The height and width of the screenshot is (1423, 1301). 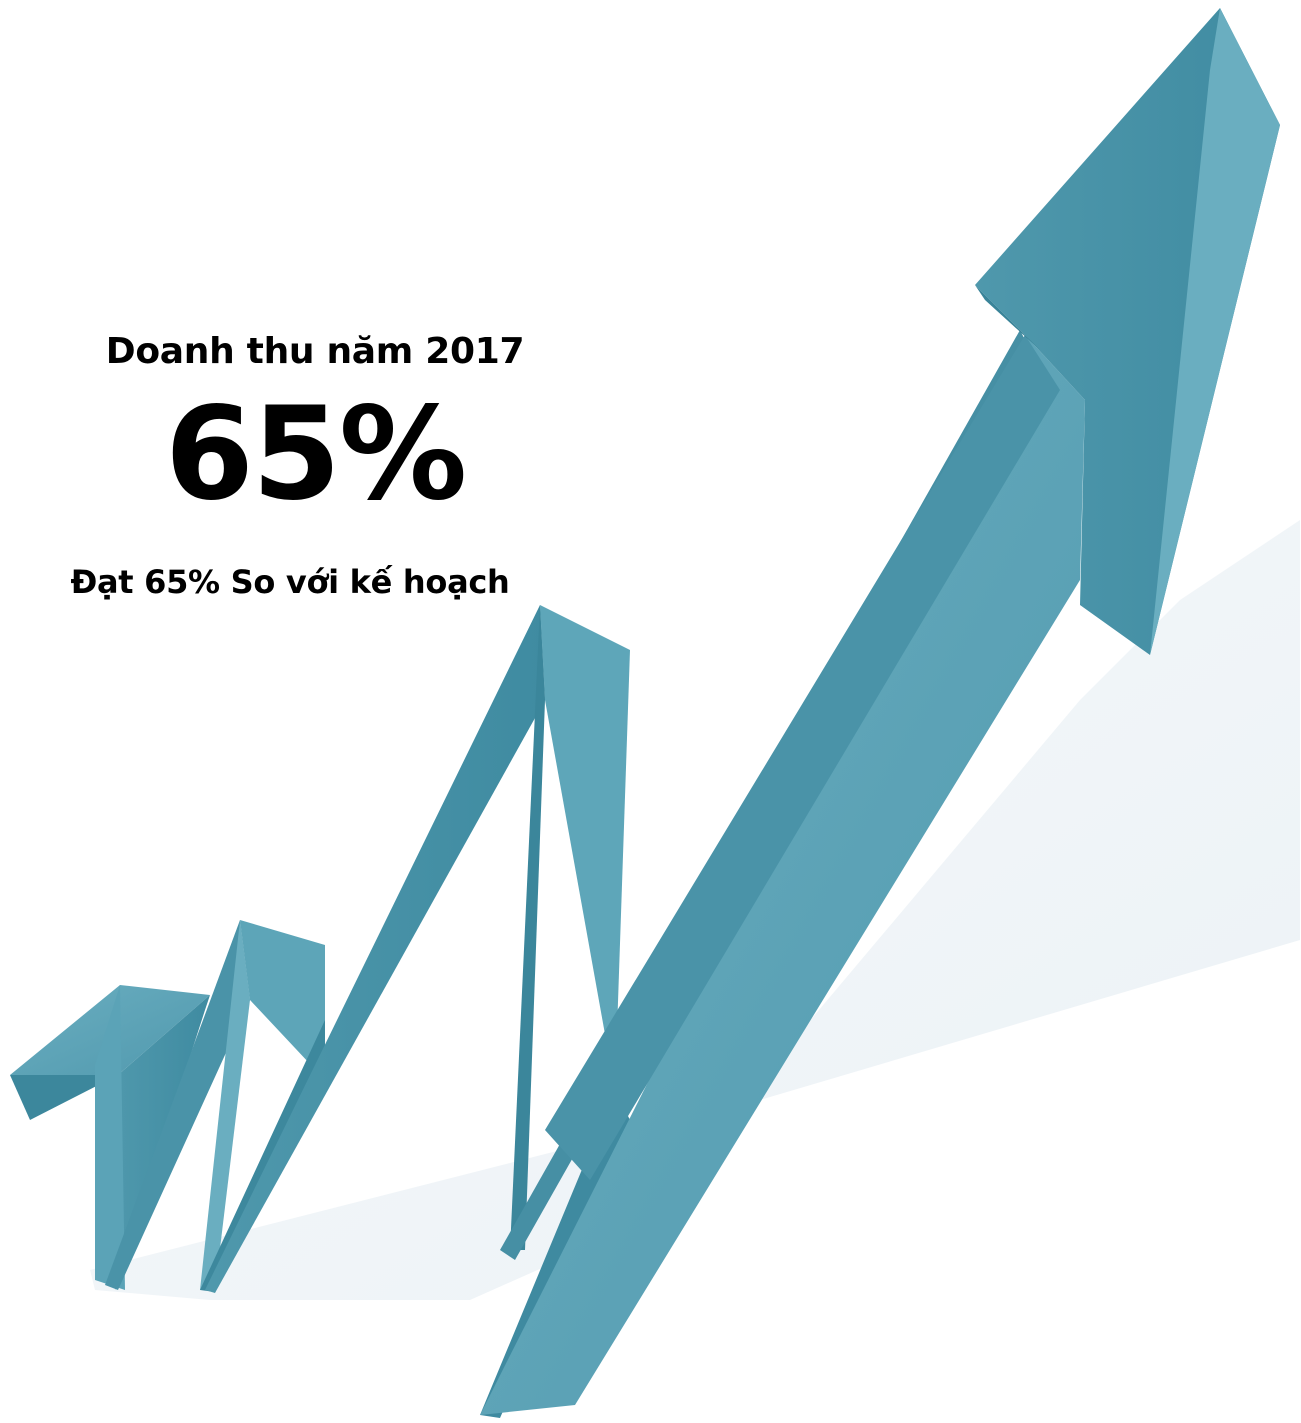 What do you see at coordinates (315, 455) in the screenshot?
I see `stat-percentage: 65%` at bounding box center [315, 455].